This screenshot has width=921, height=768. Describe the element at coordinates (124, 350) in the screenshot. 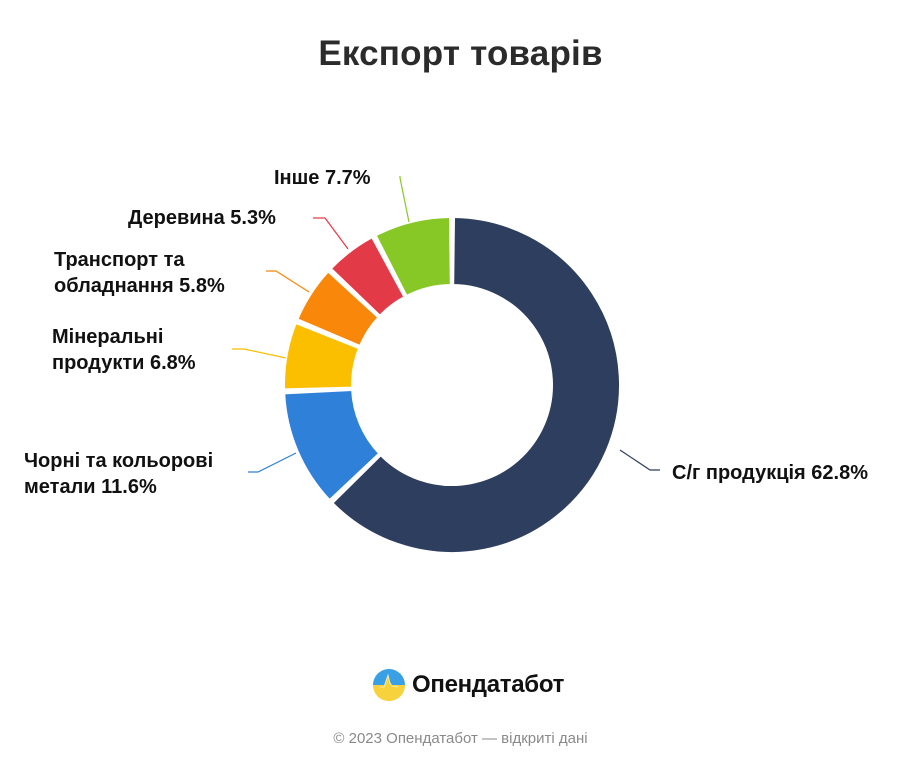

I see `label-minerals: Мінеральні продукти 6.8%` at that location.